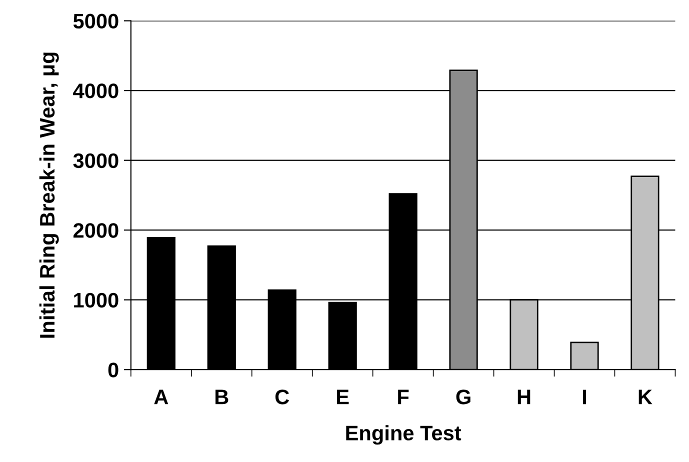 Image resolution: width=689 pixels, height=462 pixels. I want to click on x-tick-label: C, so click(282, 397).